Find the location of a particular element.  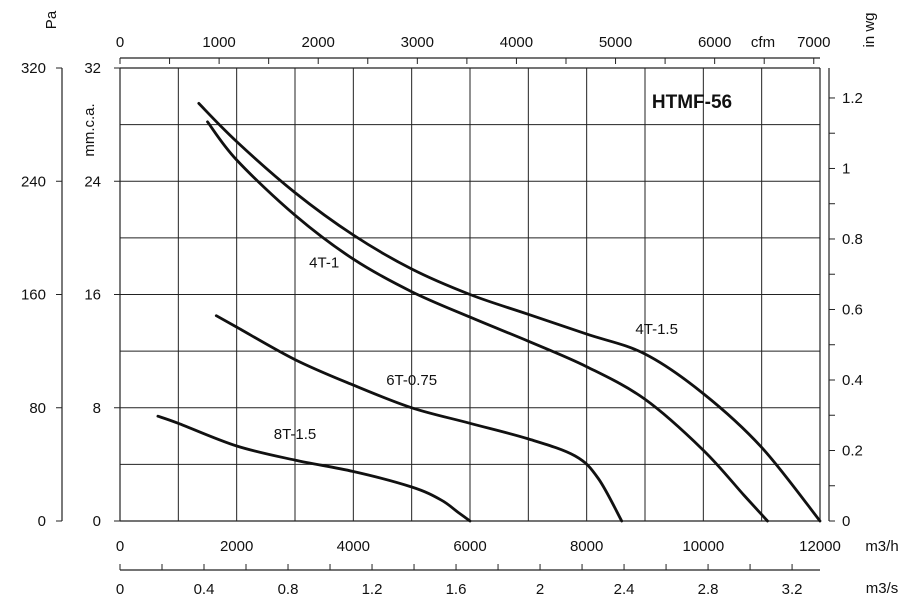

x-tick-label-m3s: 1.2 is located at coordinates (372, 589).